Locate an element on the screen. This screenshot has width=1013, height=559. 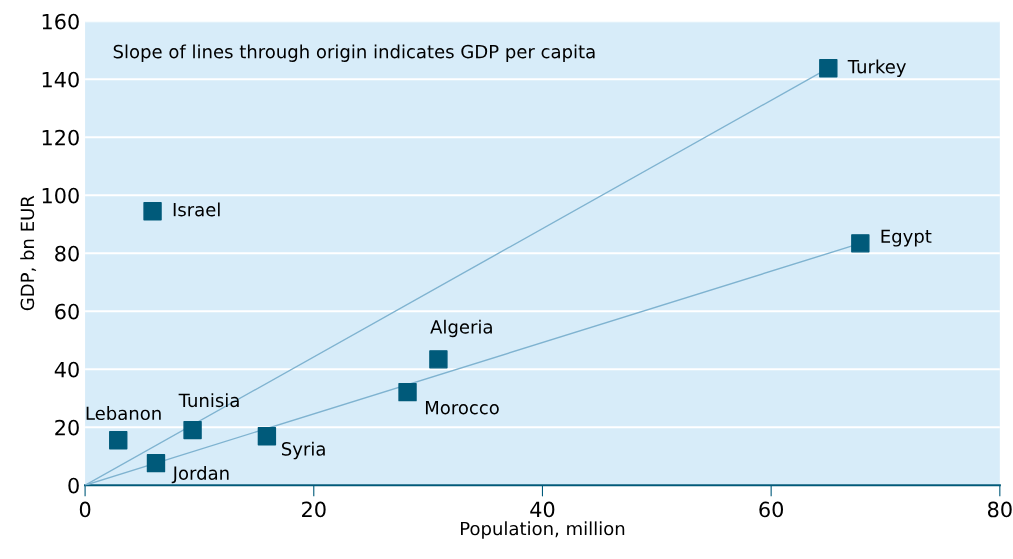
y-tick-label: 60 is located at coordinates (67, 311).